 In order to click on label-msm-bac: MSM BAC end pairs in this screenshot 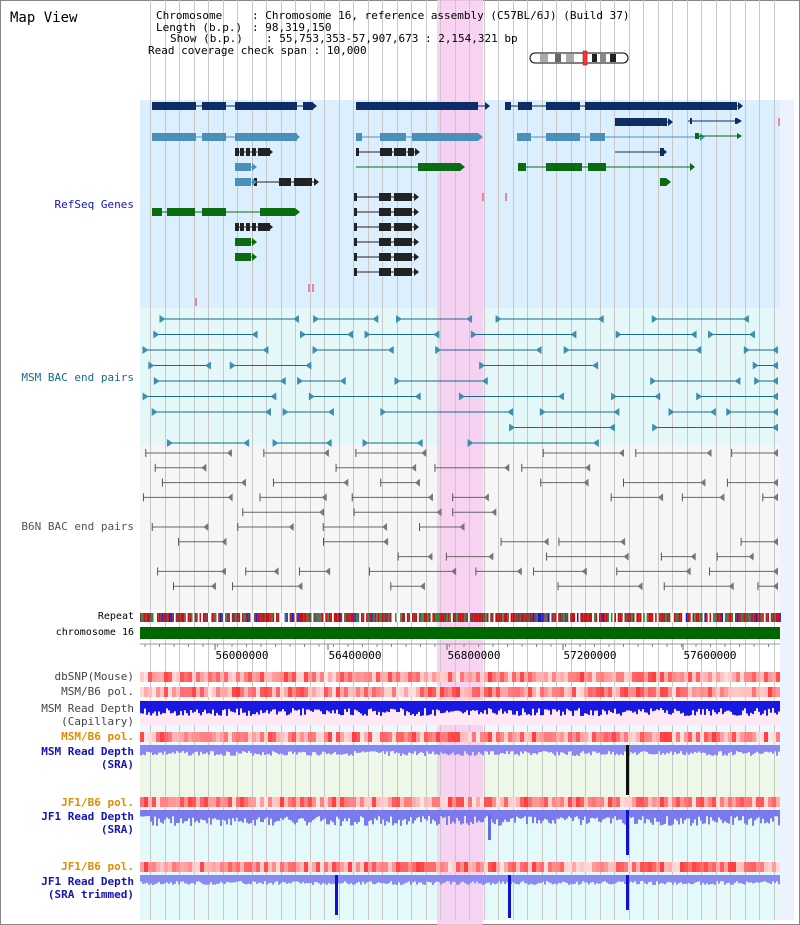, I will do `click(77, 377)`.